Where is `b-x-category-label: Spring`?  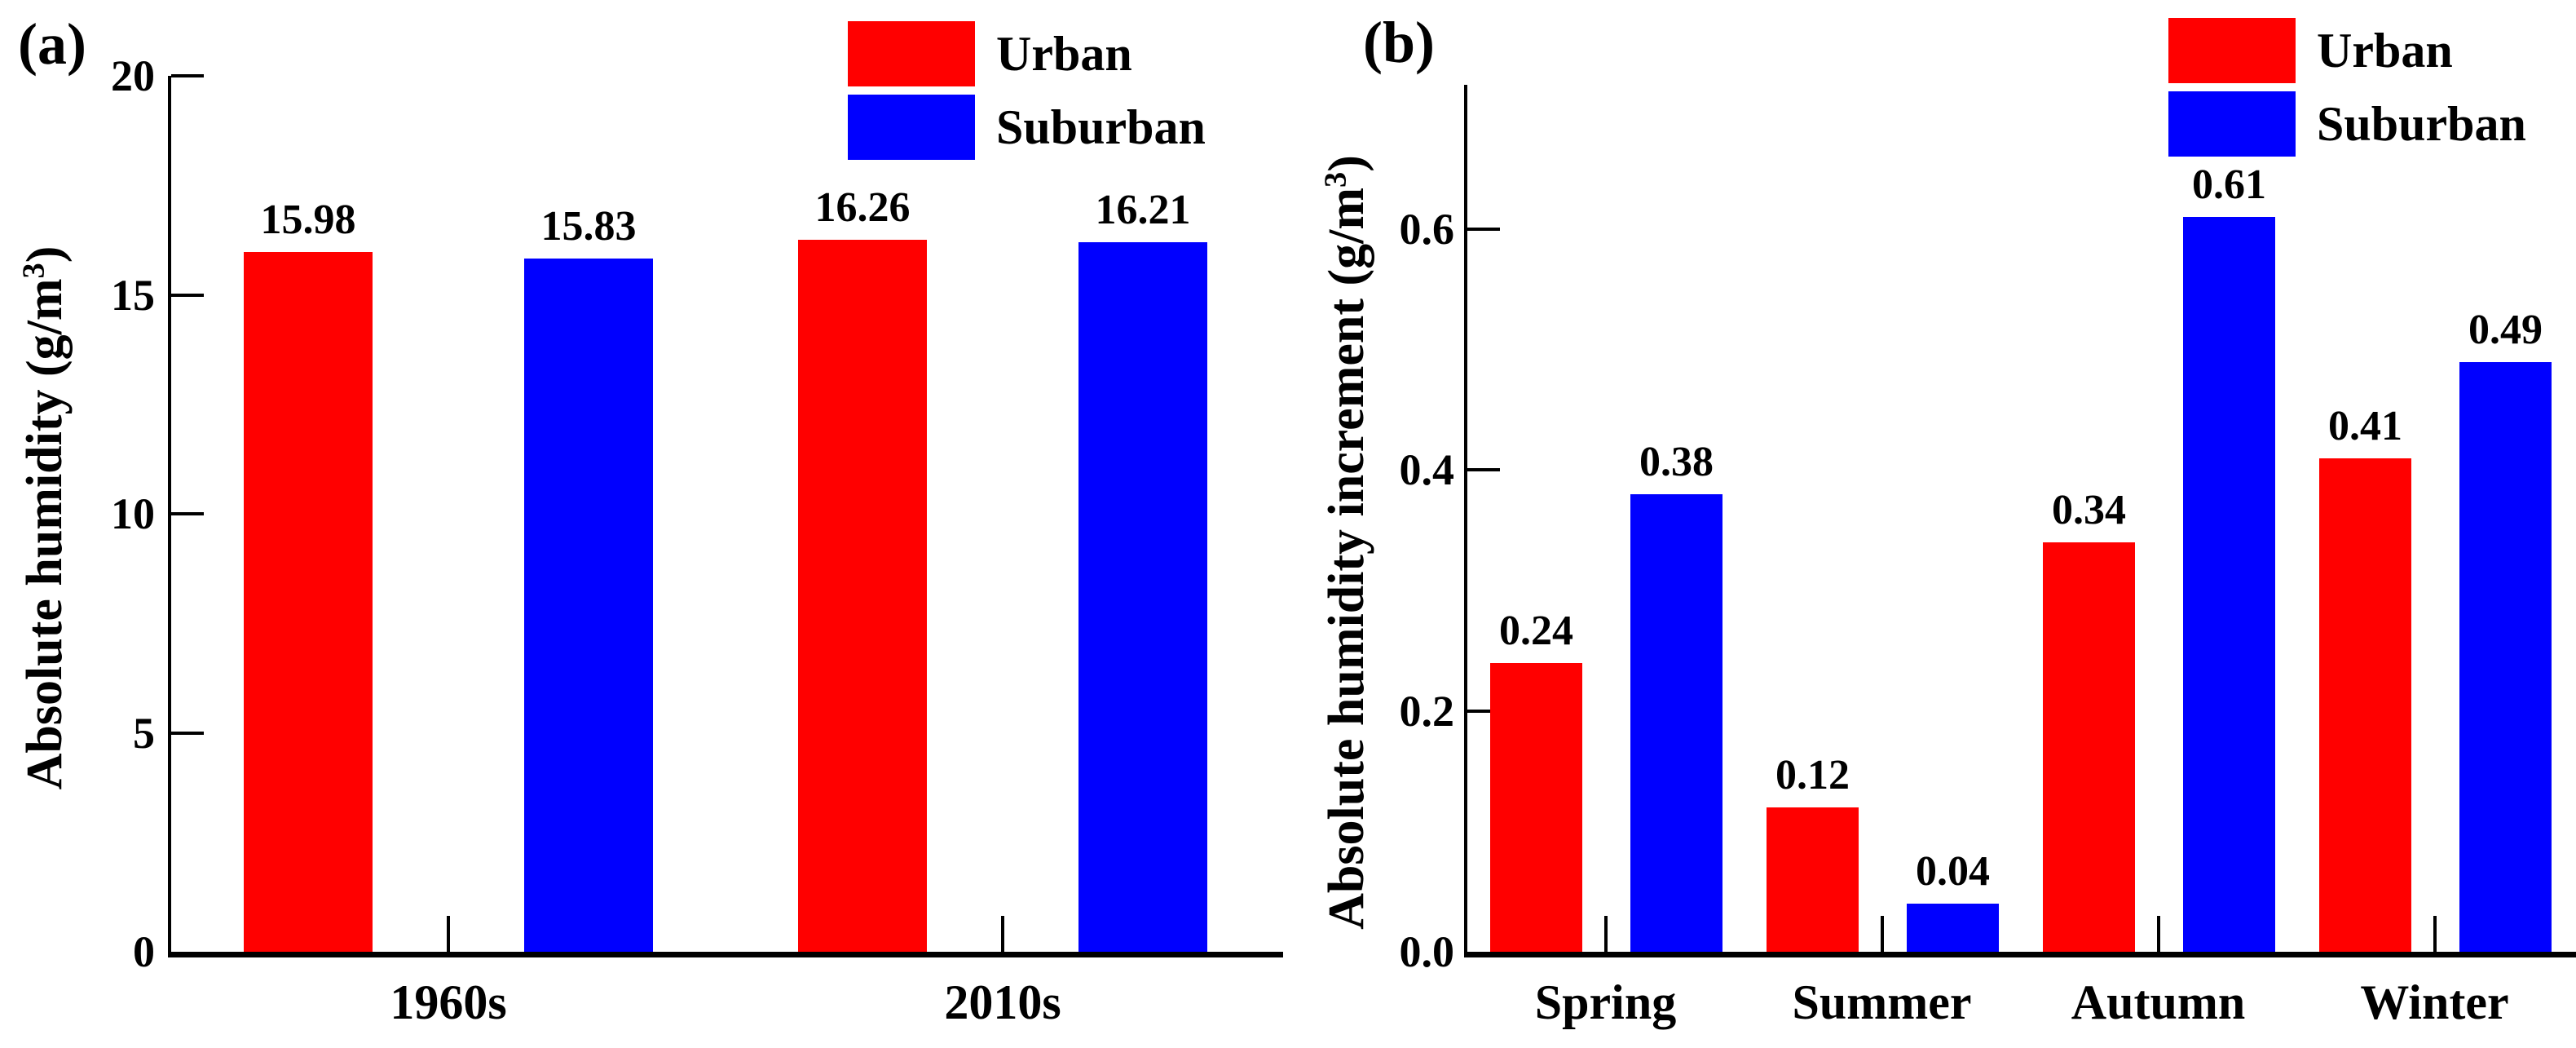 b-x-category-label: Spring is located at coordinates (1605, 1002).